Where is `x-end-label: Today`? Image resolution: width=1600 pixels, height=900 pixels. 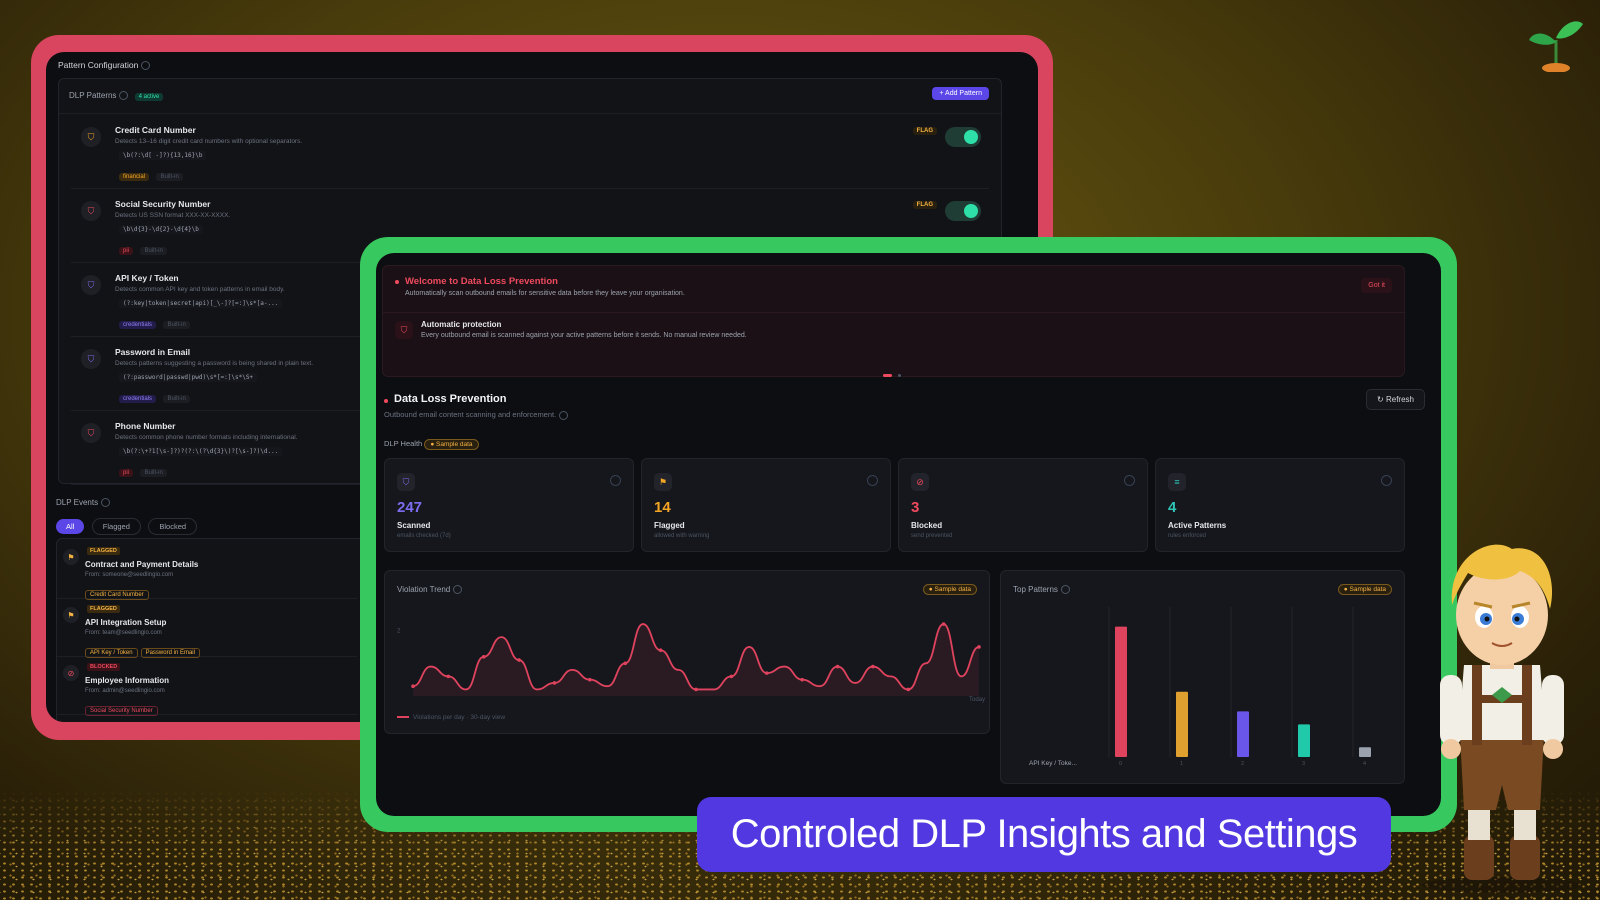
x-end-label: Today is located at coordinates (977, 700).